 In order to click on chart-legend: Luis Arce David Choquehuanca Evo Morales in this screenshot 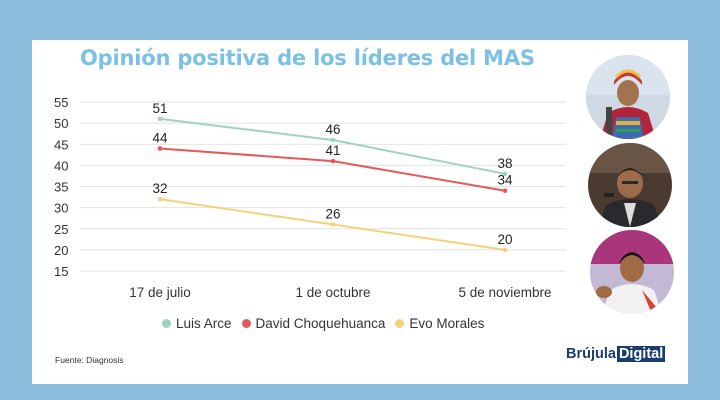, I will do `click(323, 323)`.